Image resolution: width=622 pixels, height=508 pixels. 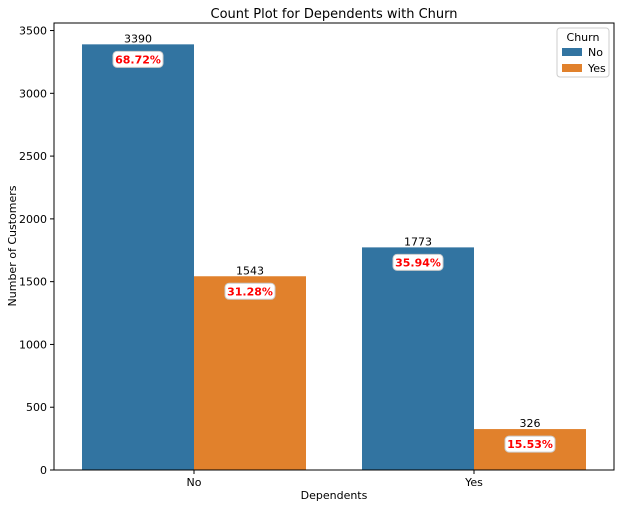 What do you see at coordinates (473, 482) in the screenshot?
I see `x-tick-label: Yes` at bounding box center [473, 482].